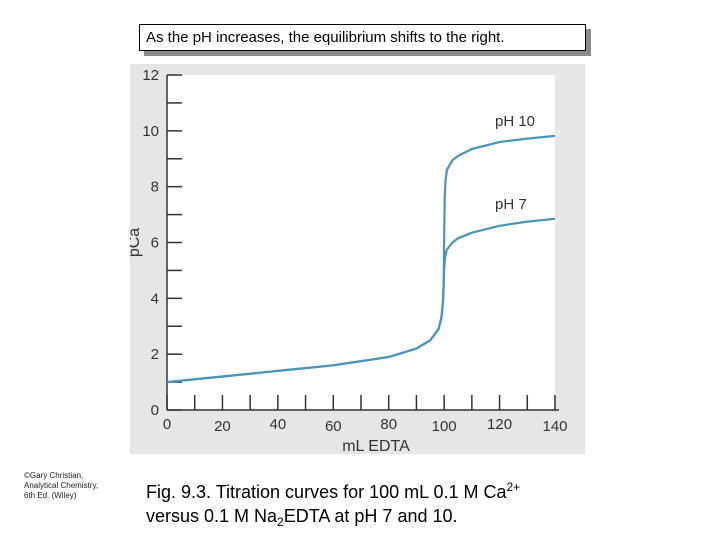 The image size is (720, 540). Describe the element at coordinates (155, 410) in the screenshot. I see `y-tick-label: 0` at that location.